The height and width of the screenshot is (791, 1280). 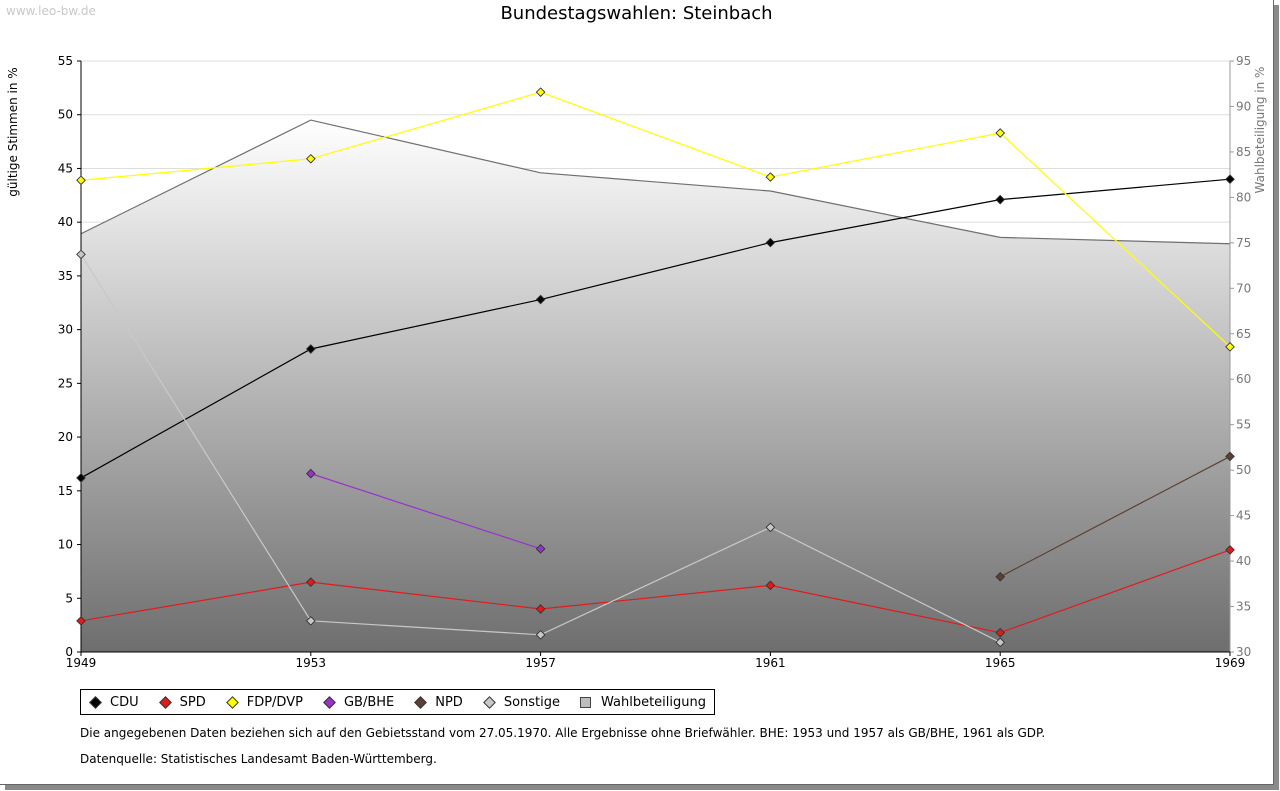 I want to click on y-tick-label-right: 80, so click(x=1243, y=197).